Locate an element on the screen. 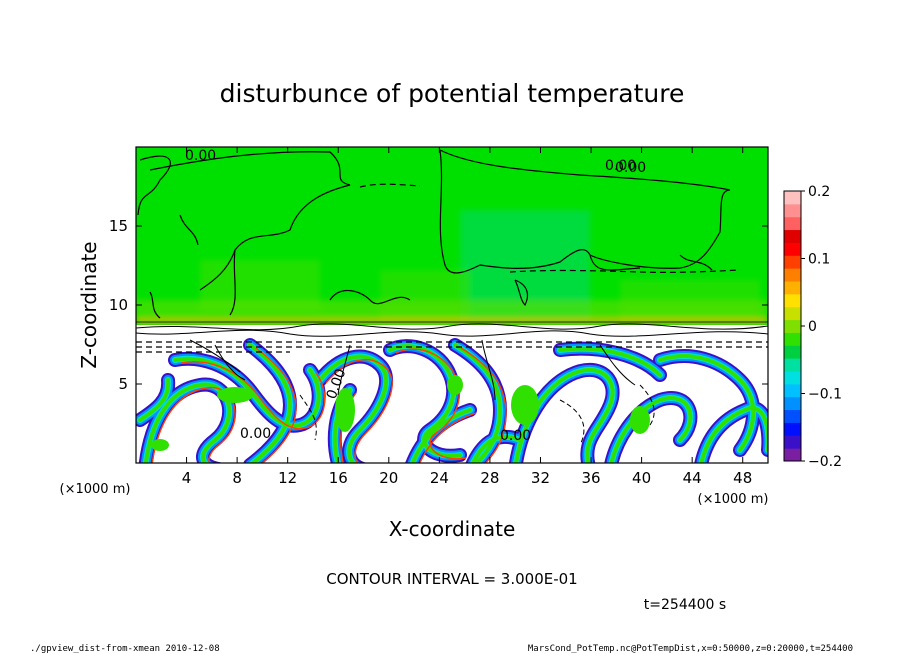 This screenshot has height=654, width=904. colorbar is located at coordinates (792, 326).